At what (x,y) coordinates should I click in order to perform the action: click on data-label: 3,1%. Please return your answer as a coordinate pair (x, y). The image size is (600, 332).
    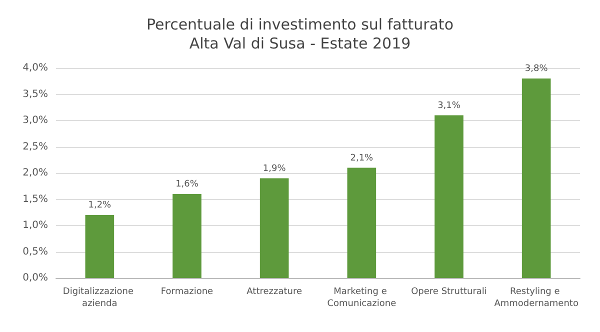
    Looking at the image, I should click on (449, 105).